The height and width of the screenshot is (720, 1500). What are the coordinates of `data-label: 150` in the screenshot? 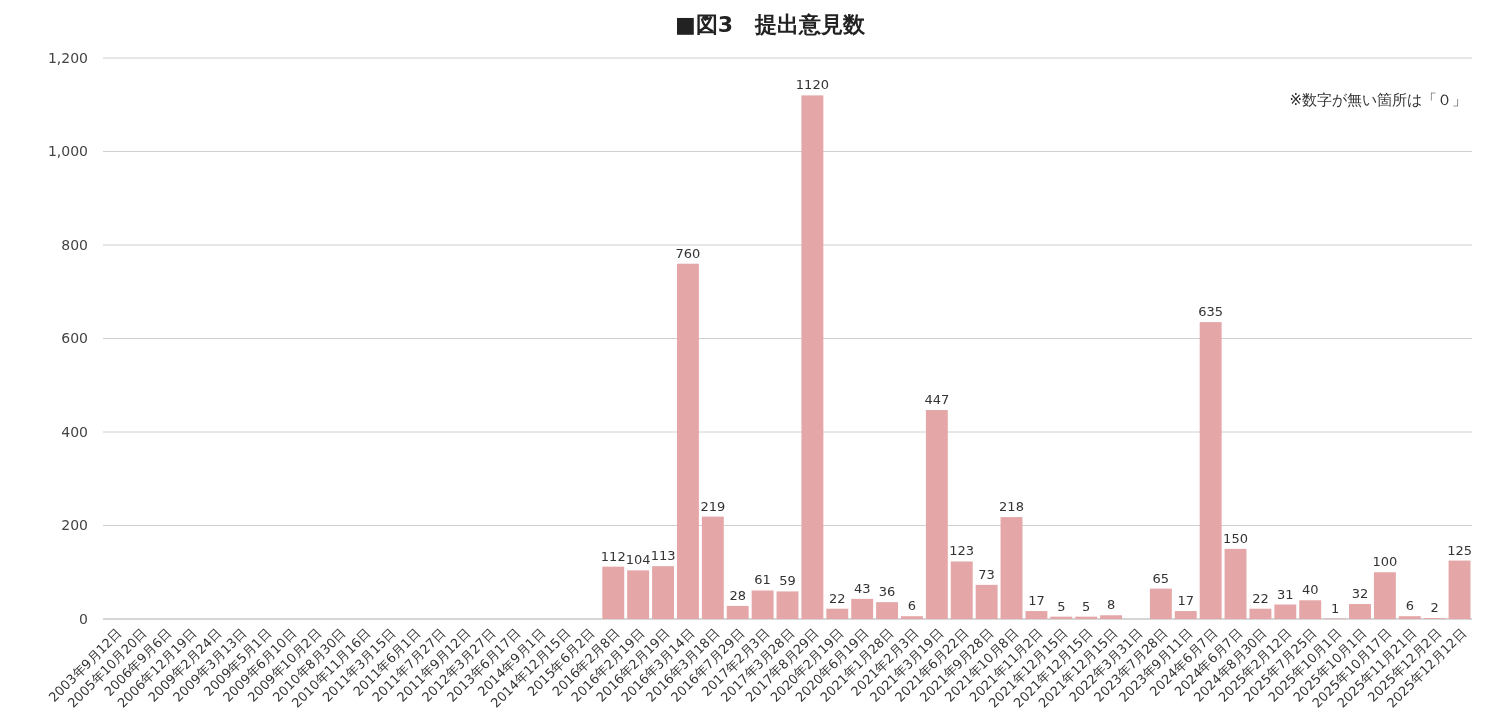 It's located at (1235, 538).